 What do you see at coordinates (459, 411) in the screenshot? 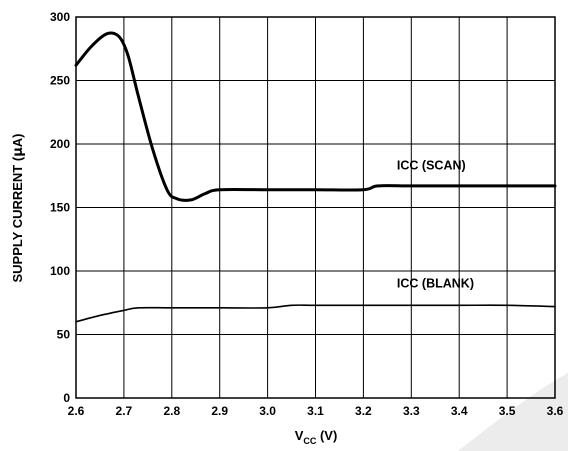
I see `x-tick-label: 3.4` at bounding box center [459, 411].